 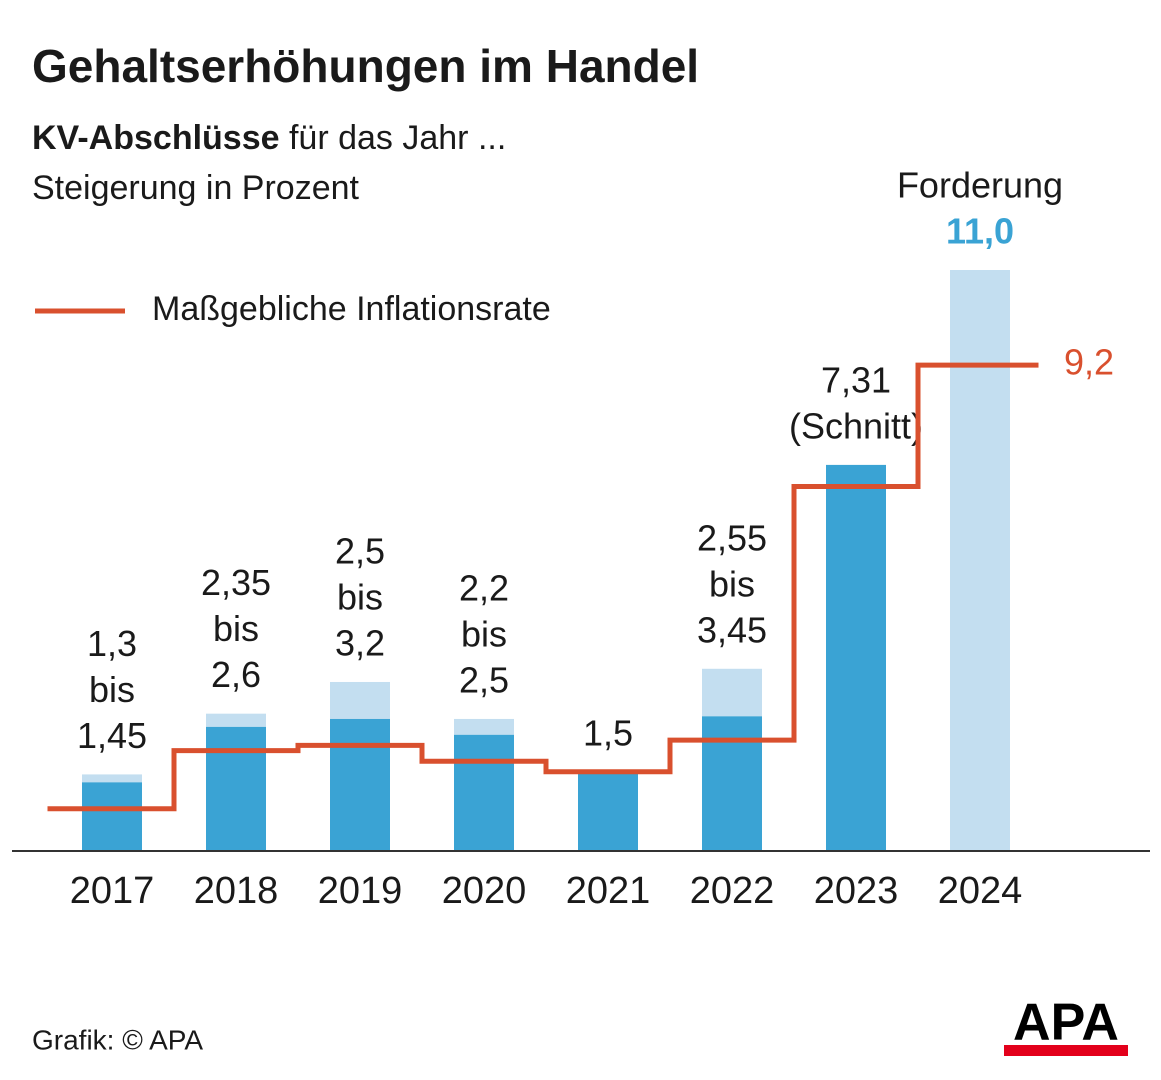 I want to click on x-tick-label: 2020, so click(x=484, y=891).